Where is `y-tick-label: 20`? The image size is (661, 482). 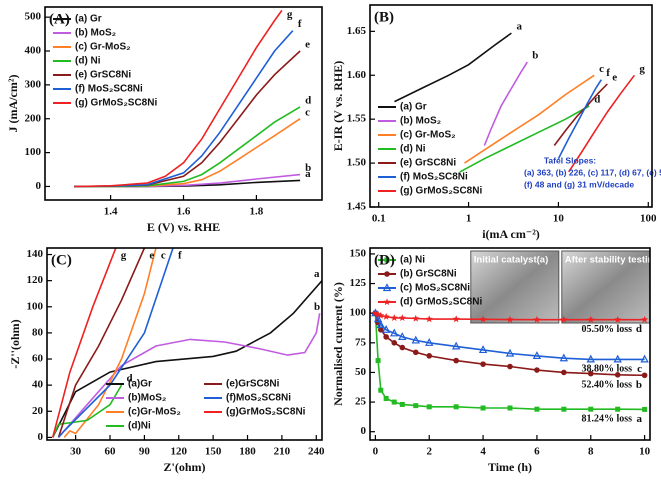 y-tick-label: 20 is located at coordinates (38, 411).